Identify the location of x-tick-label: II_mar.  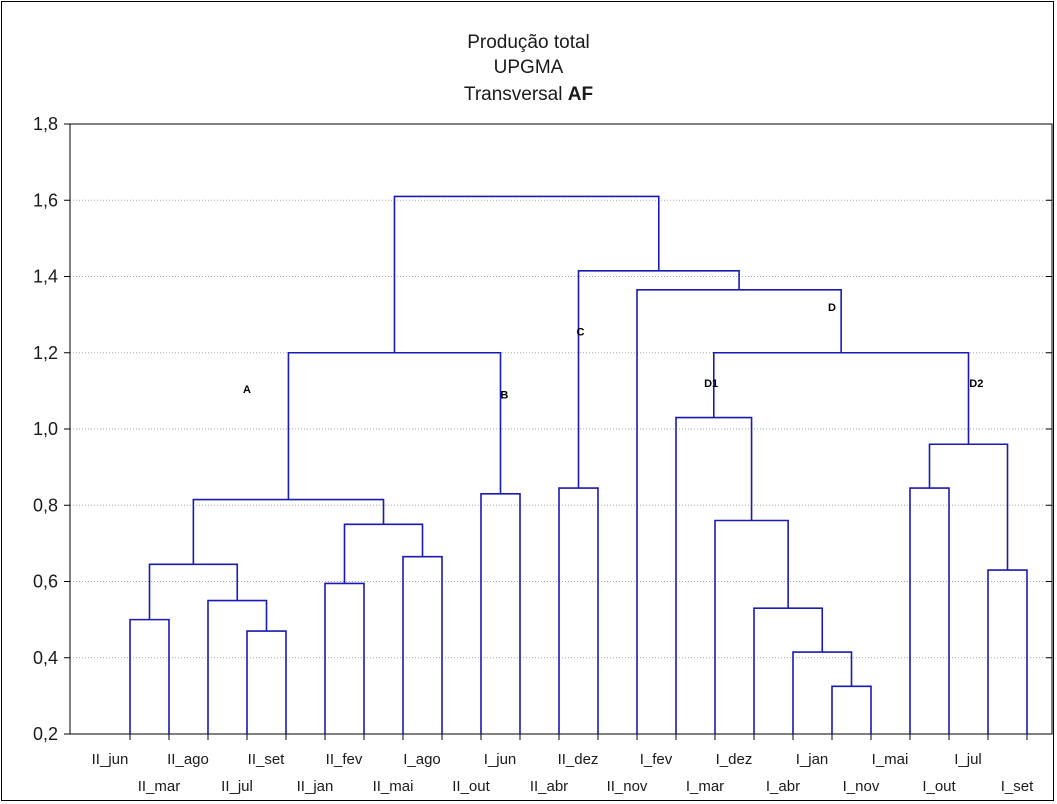
(159, 786).